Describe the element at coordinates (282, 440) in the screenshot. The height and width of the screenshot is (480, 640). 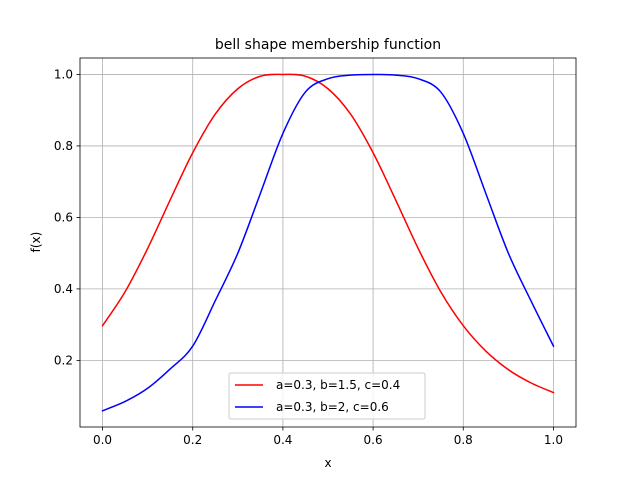
I see `x-tick-label: 0.4` at that location.